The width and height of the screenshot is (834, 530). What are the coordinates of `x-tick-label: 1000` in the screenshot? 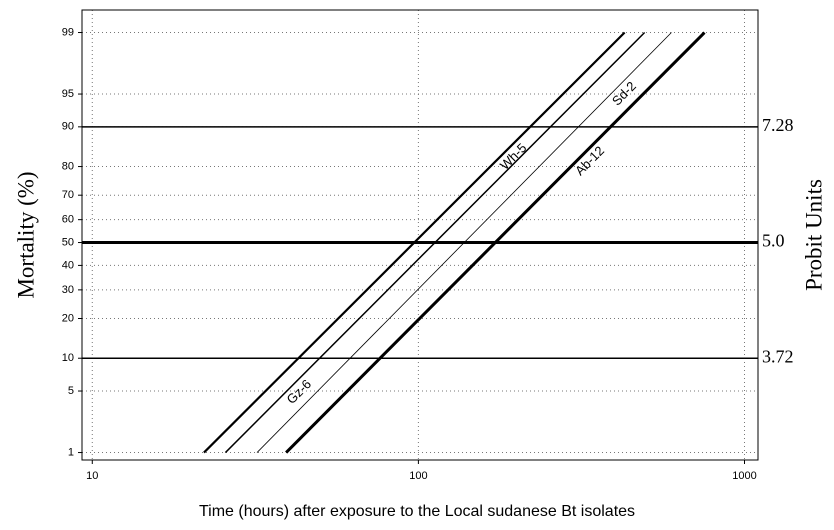 It's located at (744, 476).